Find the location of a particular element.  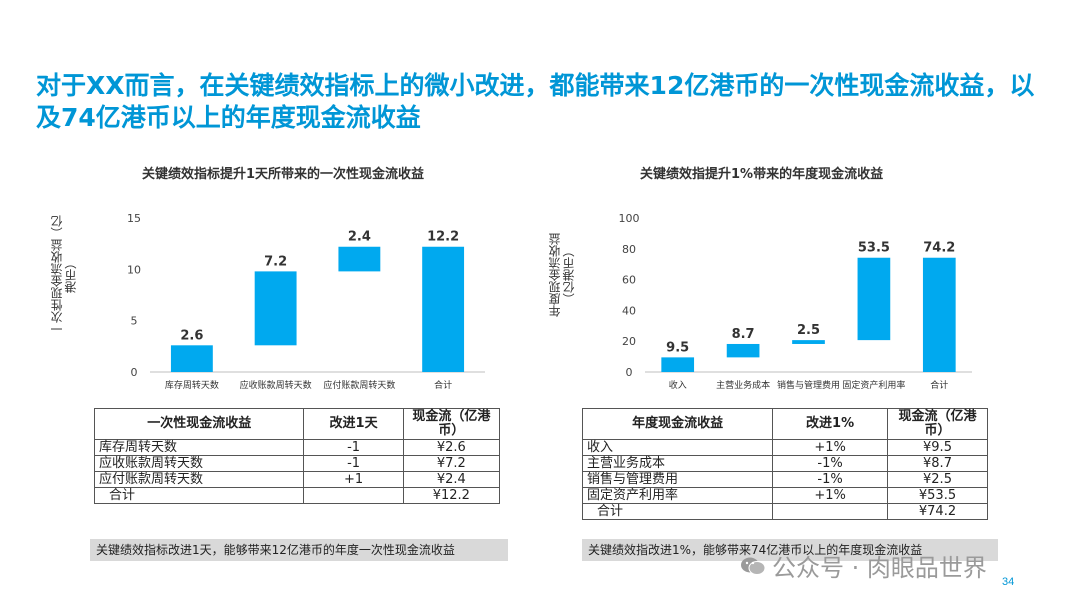

table-cell: ¥2.5 is located at coordinates (937, 479).